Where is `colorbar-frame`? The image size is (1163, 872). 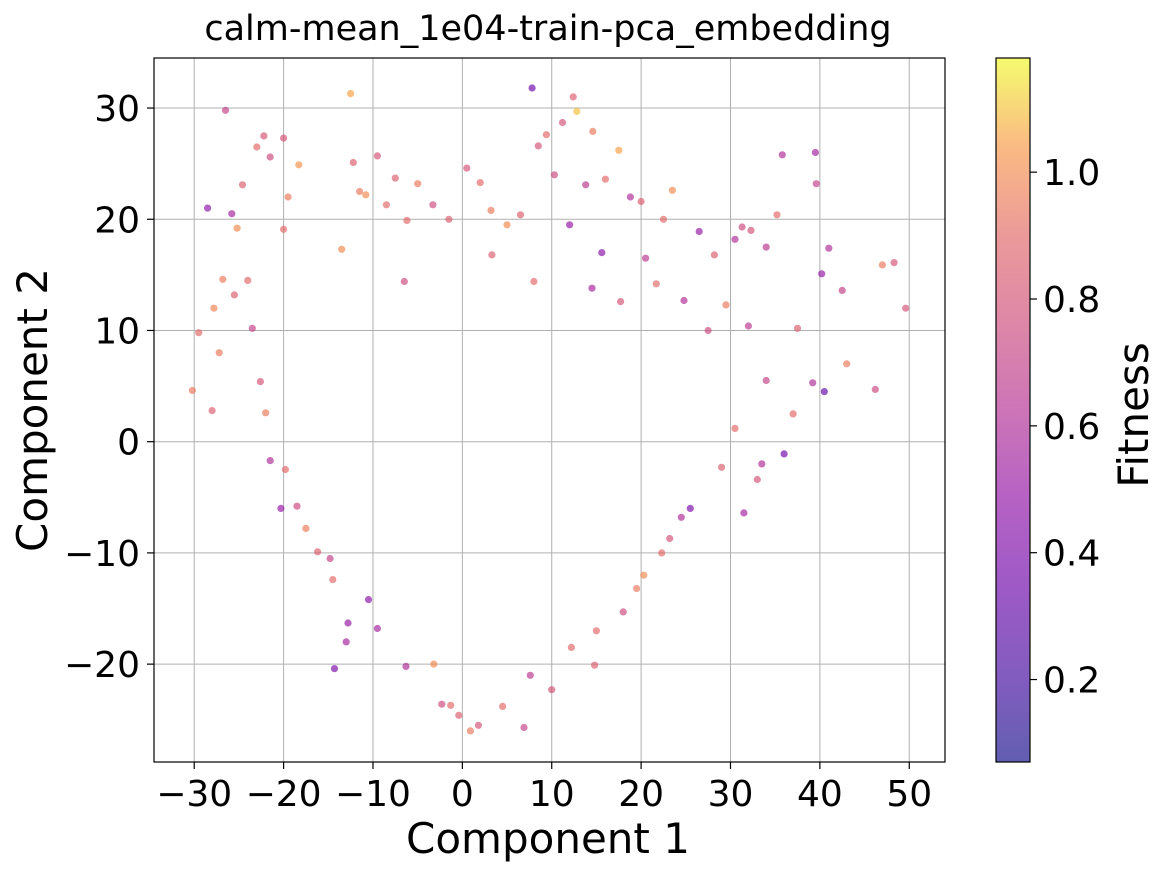 colorbar-frame is located at coordinates (1013, 410).